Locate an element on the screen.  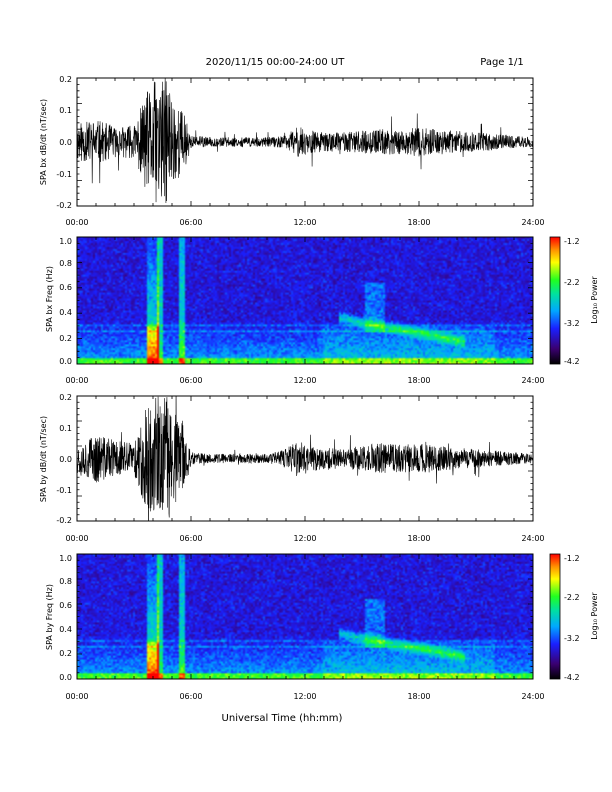
panel-bx-spectrogram-ytick-4: 0.8 is located at coordinates (65, 263).